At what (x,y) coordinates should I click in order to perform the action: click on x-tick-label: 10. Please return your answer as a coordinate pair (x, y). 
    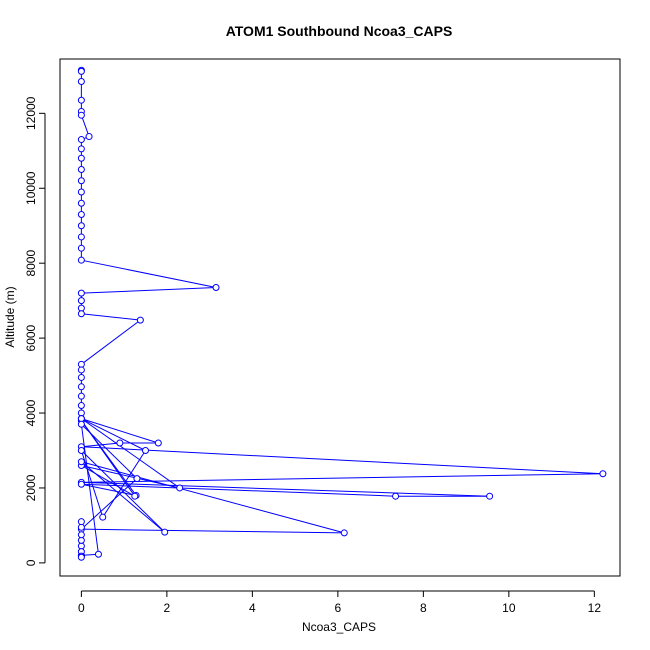
    Looking at the image, I should click on (509, 608).